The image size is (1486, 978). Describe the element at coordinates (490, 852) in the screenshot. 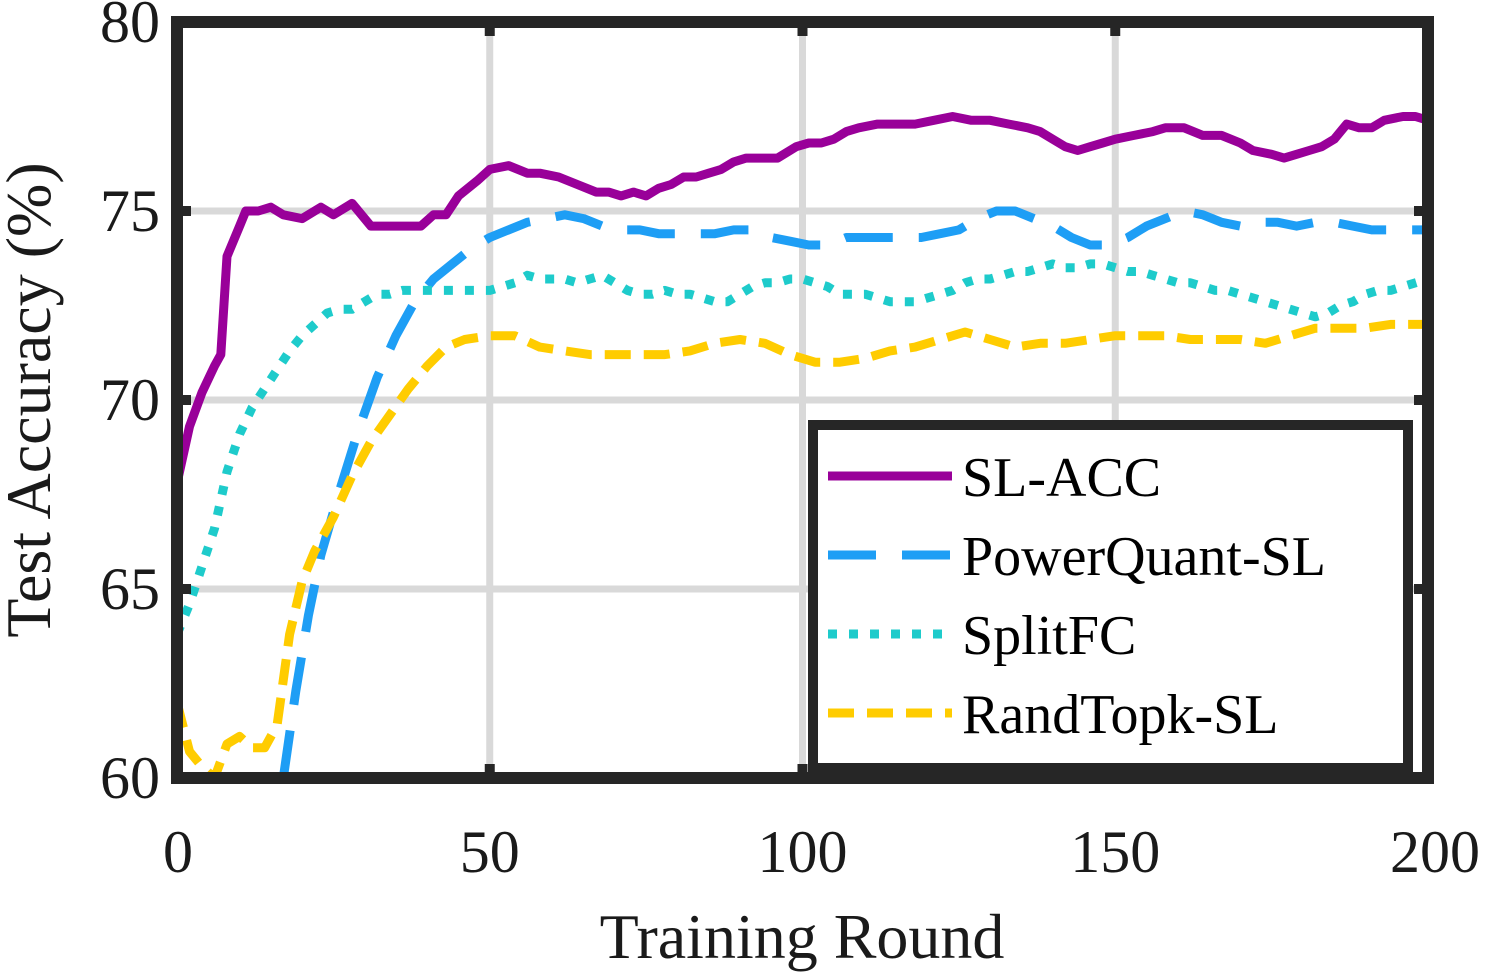

I see `x-tick-label: 50` at that location.